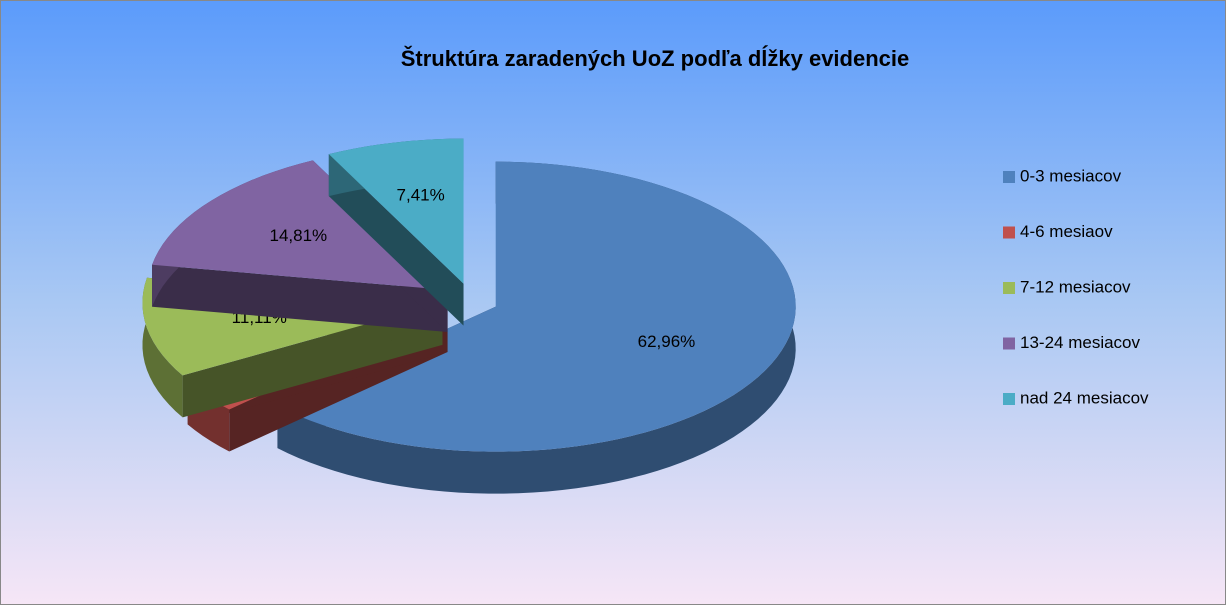 This screenshot has width=1226, height=605. What do you see at coordinates (1080, 342) in the screenshot?
I see `legend-label: 13-24 mesiacov` at bounding box center [1080, 342].